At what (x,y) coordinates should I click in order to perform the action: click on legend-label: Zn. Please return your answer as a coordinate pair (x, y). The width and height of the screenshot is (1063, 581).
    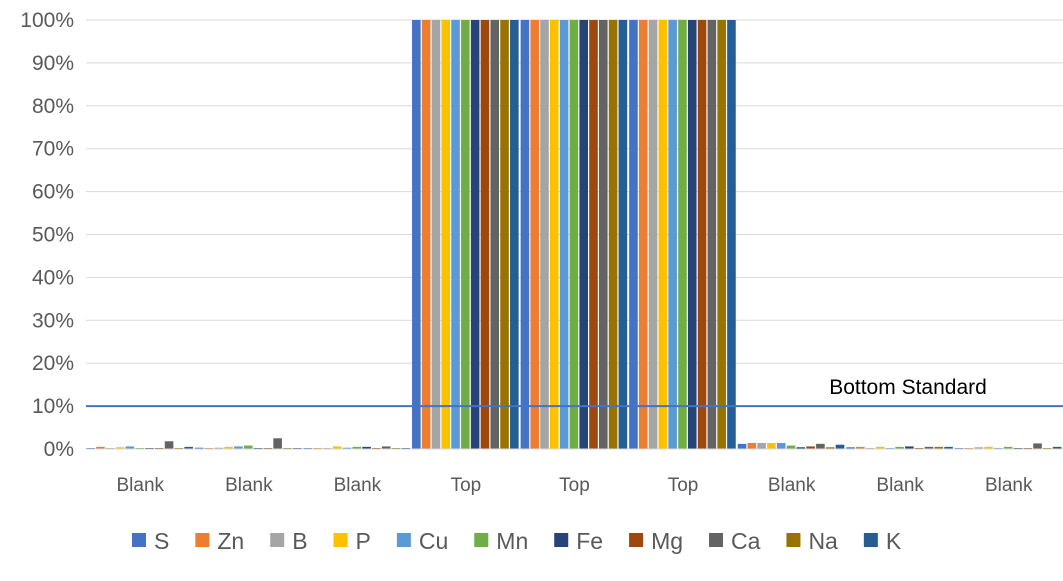
    Looking at the image, I should click on (230, 541).